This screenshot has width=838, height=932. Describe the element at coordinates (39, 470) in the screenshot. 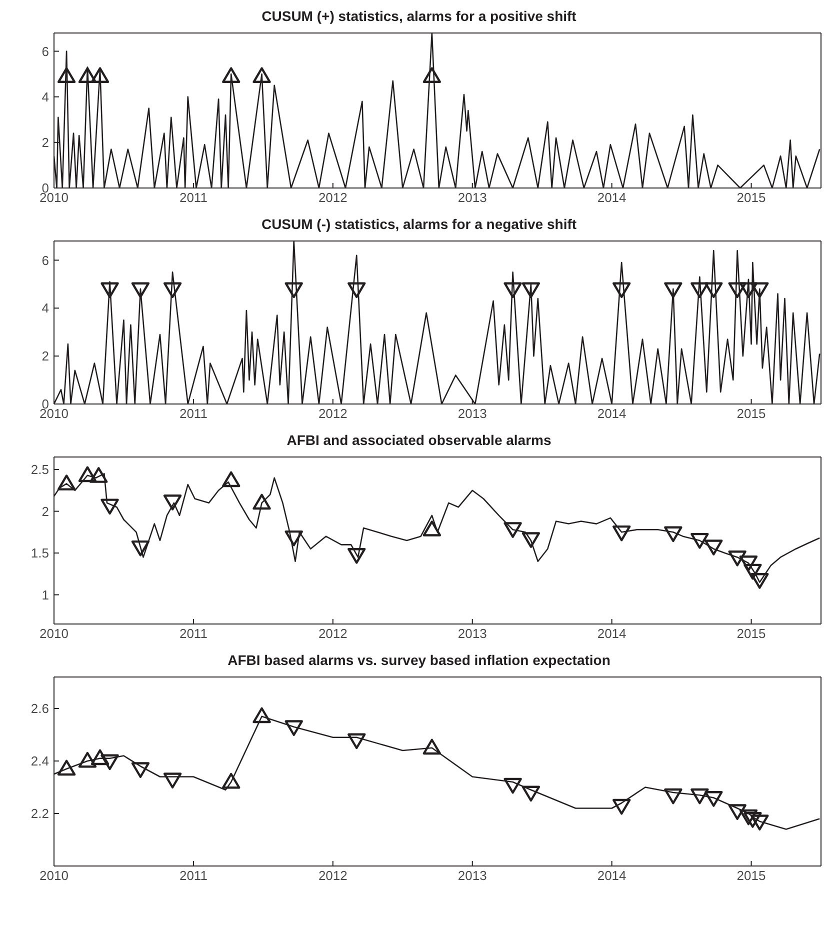

I see `y-tick-label: 2.5` at that location.